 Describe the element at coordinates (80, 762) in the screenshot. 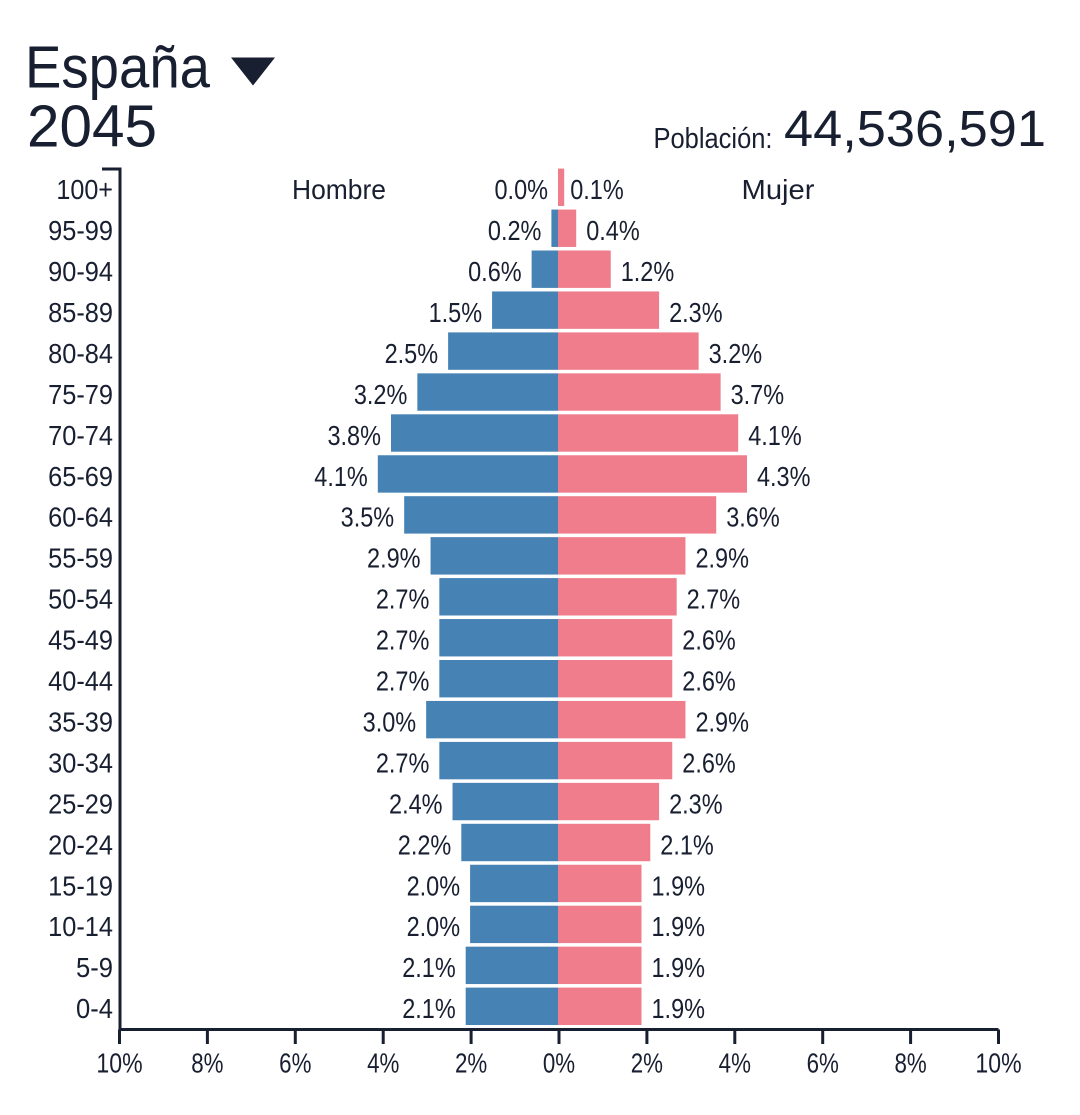

I see `svg-text: 30-34` at that location.